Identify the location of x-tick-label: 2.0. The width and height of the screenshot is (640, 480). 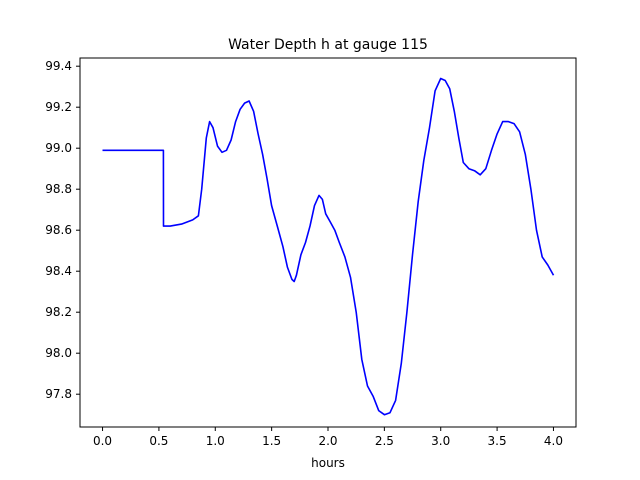
(327, 441).